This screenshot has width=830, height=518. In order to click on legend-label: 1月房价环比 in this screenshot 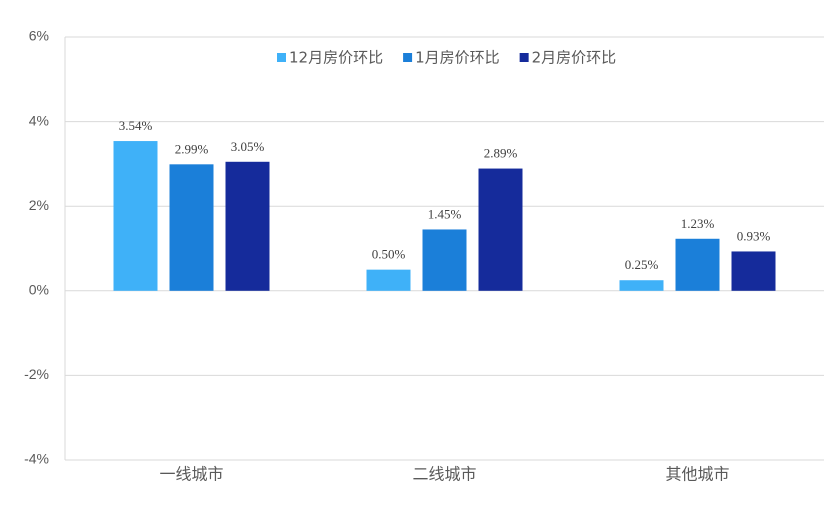, I will do `click(457, 58)`.